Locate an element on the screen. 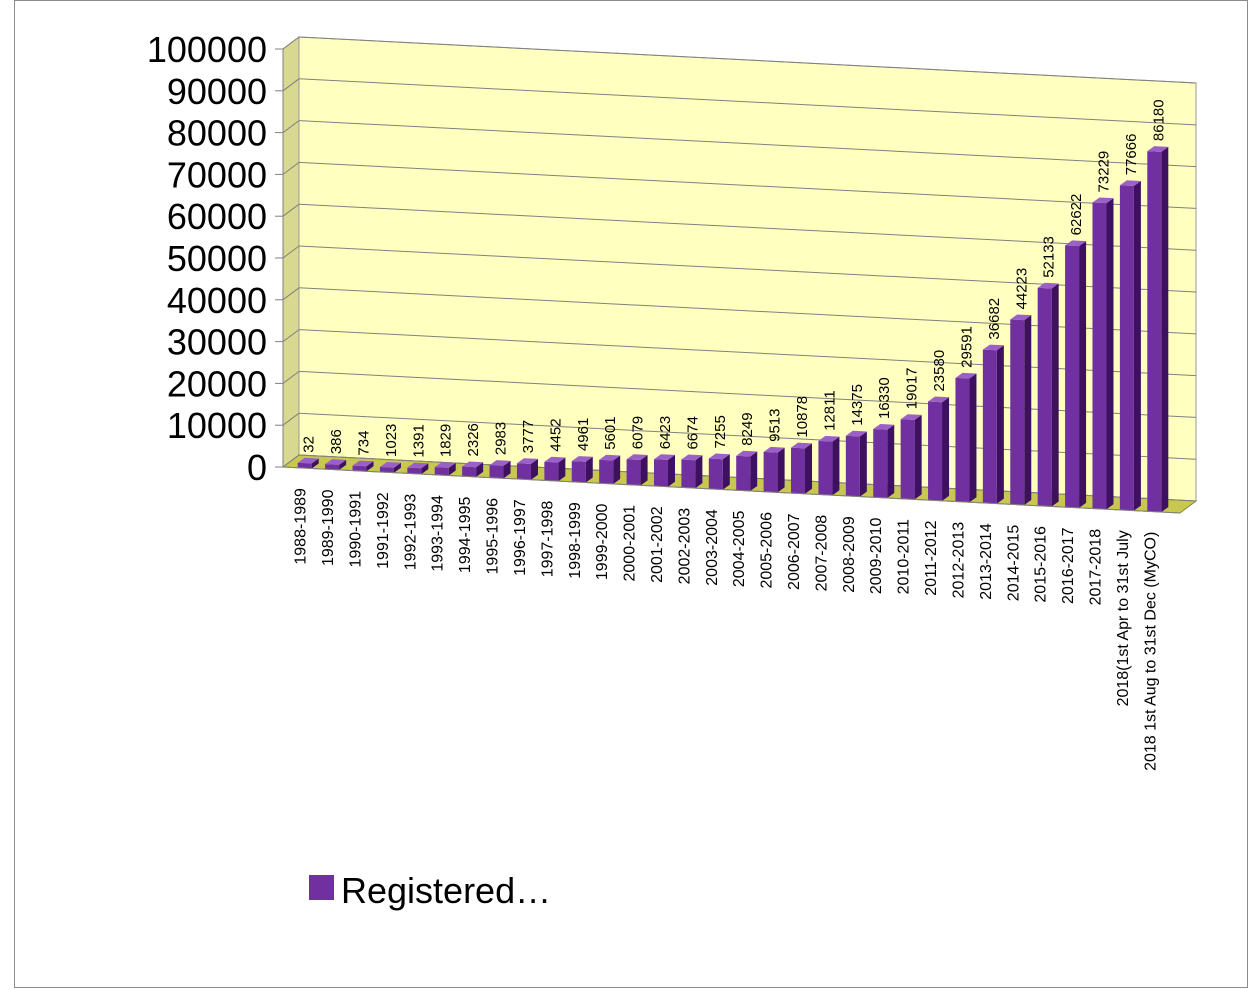 The height and width of the screenshot is (990, 1253). x-tick-label: 1991-1992 is located at coordinates (383, 530).